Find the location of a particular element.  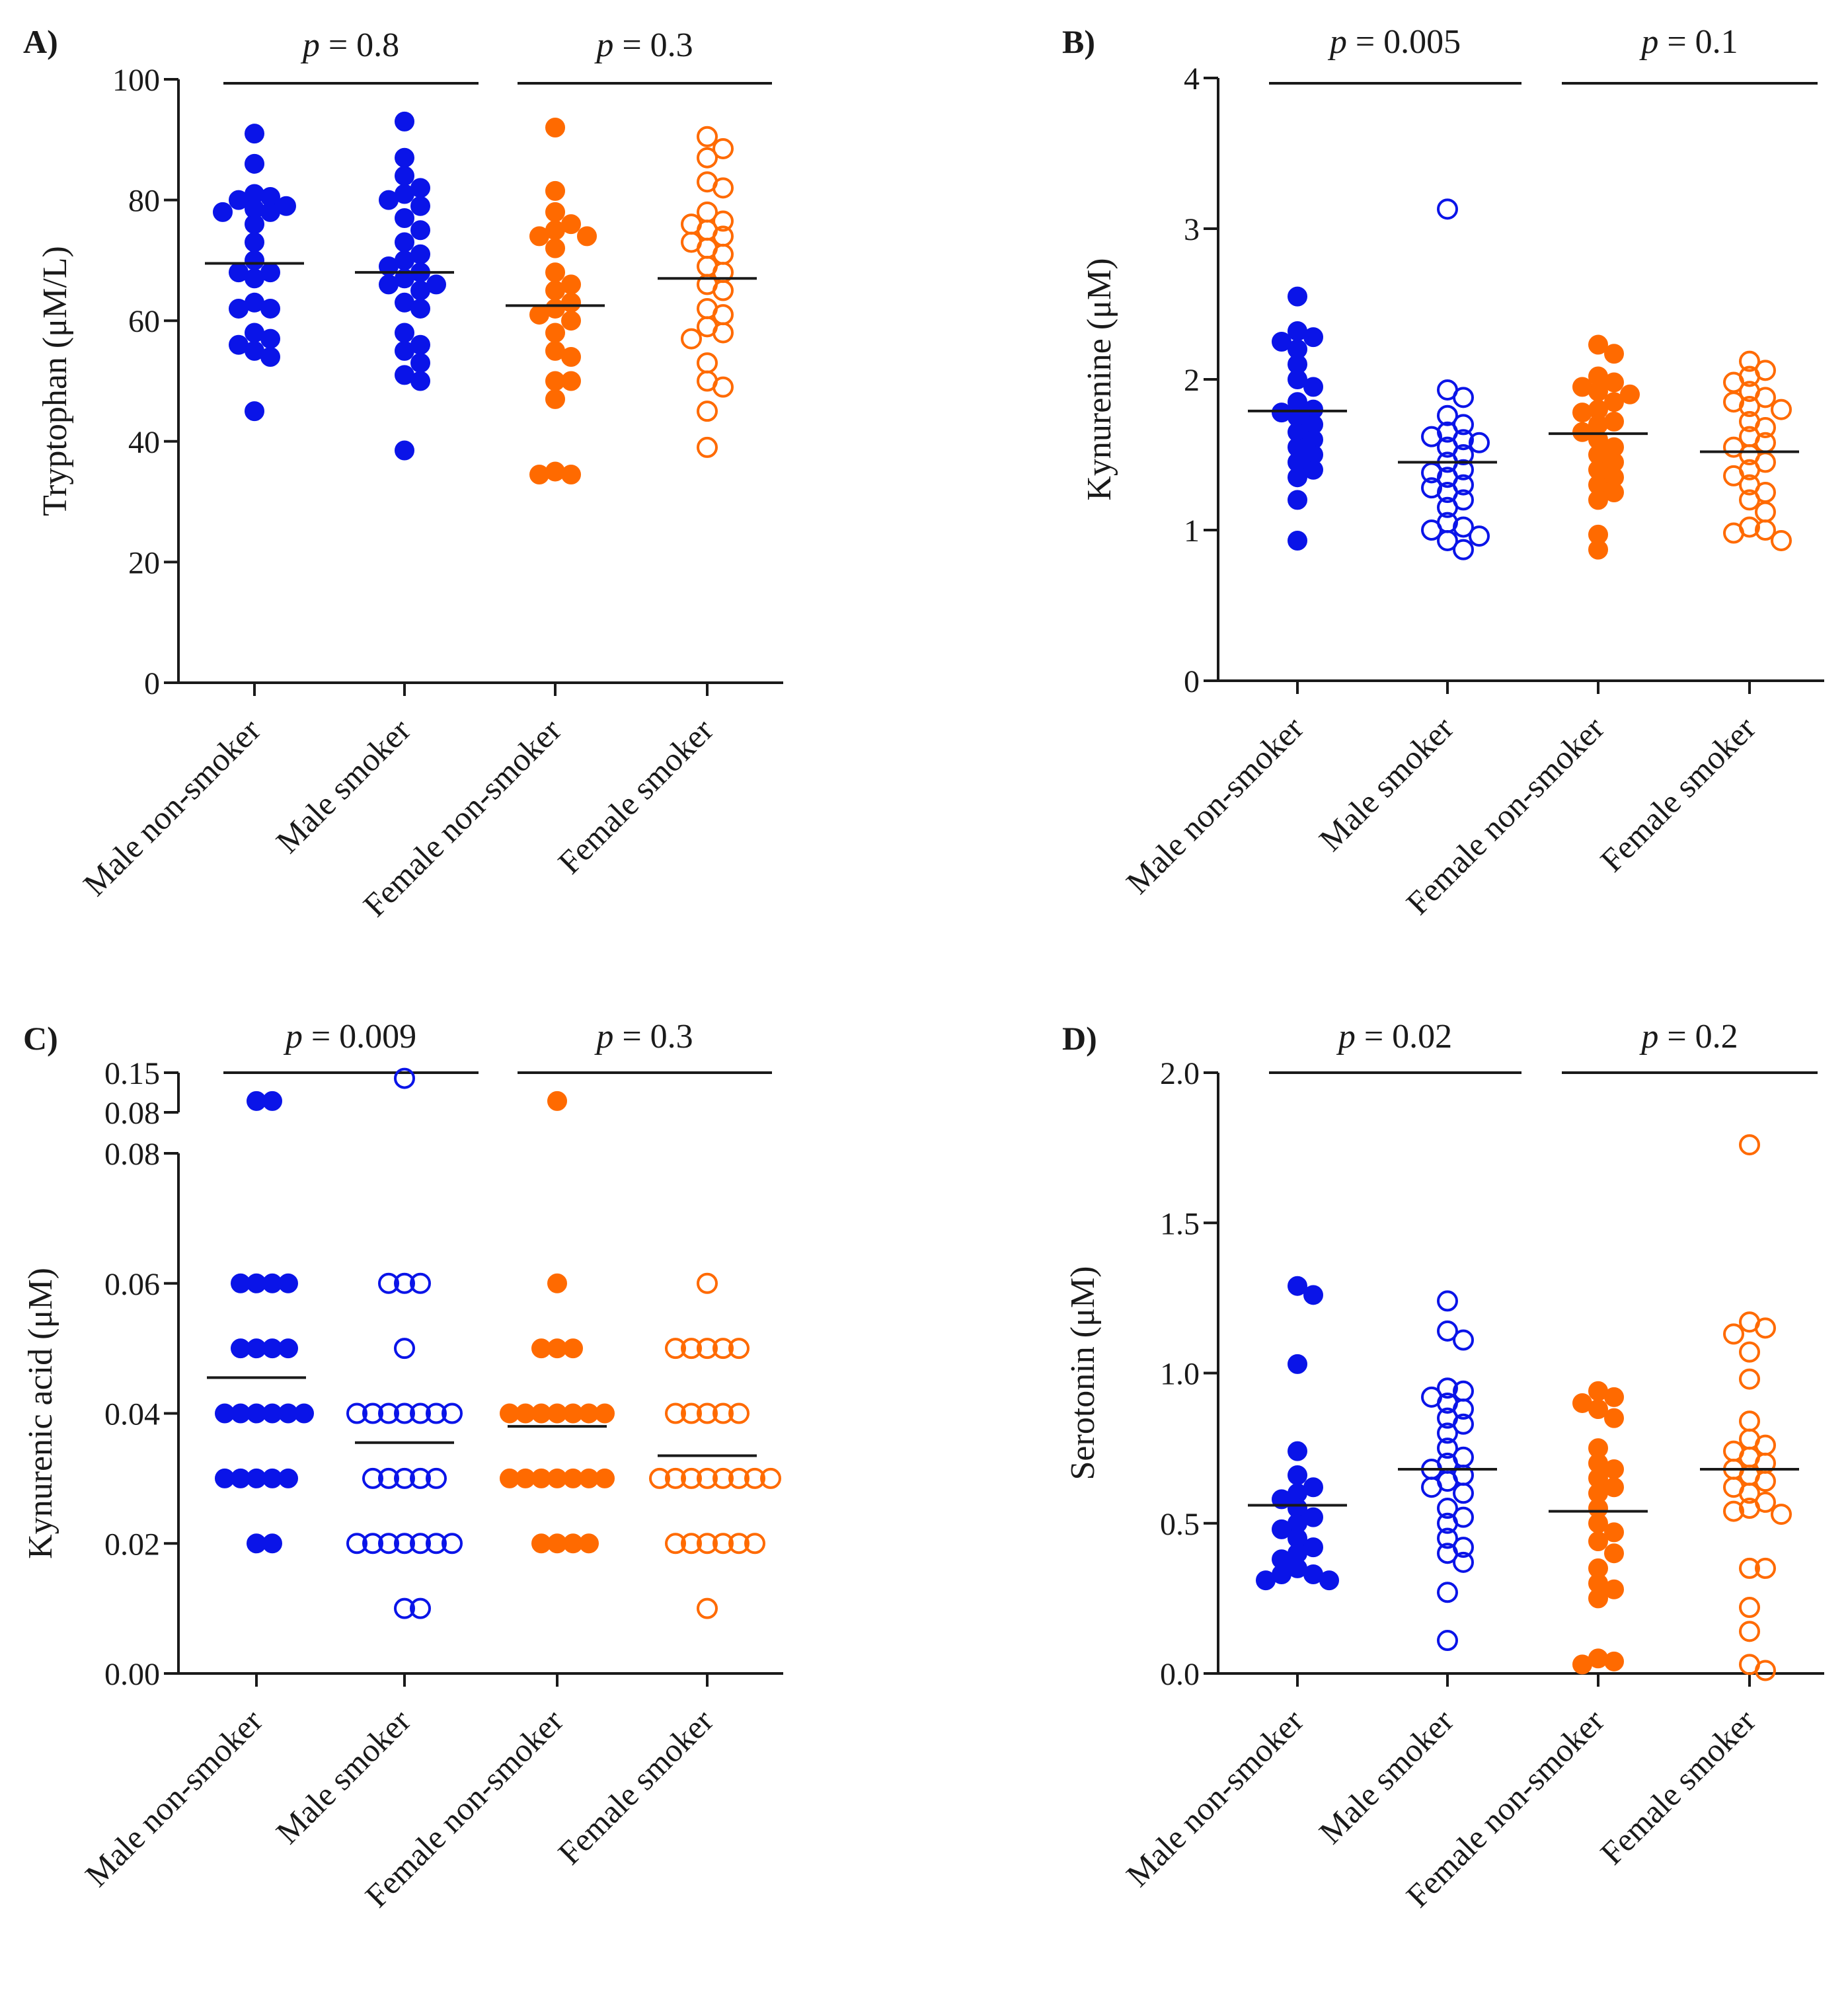

p-value-label: p = 0.2 is located at coordinates (1688, 1037).